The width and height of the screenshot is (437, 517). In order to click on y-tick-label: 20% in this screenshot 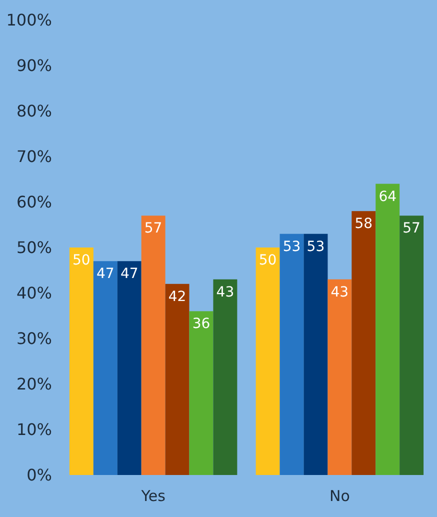, I will do `click(34, 384)`.